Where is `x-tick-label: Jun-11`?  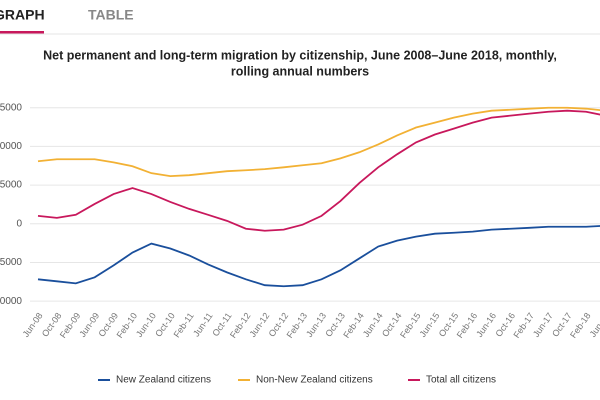
x-tick-label: Jun-11 is located at coordinates (203, 325).